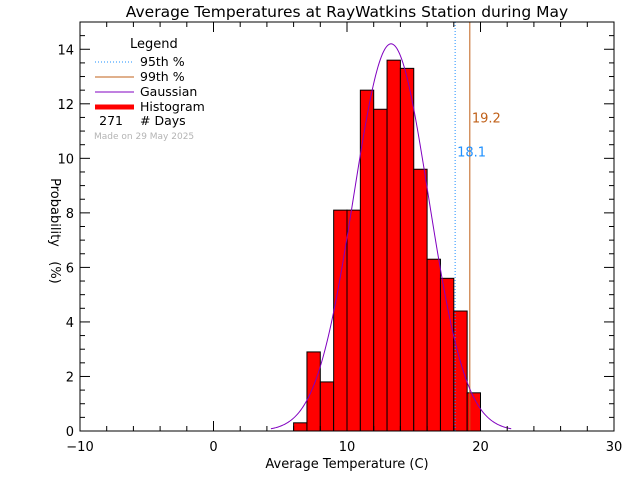 This screenshot has width=640, height=480. What do you see at coordinates (111, 120) in the screenshot?
I see `legend-count-value: 271` at bounding box center [111, 120].